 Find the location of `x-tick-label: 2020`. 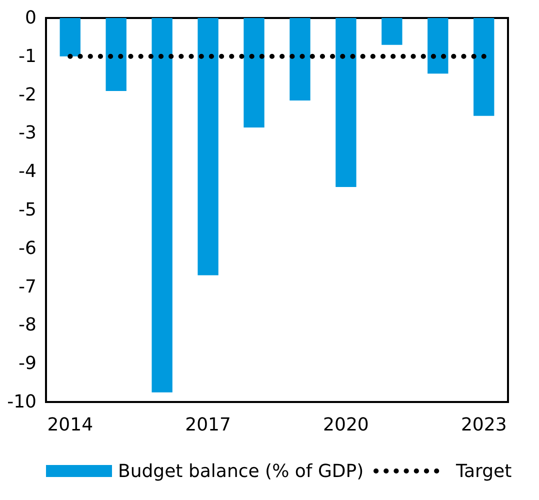

x-tick-label: 2020 is located at coordinates (346, 425).